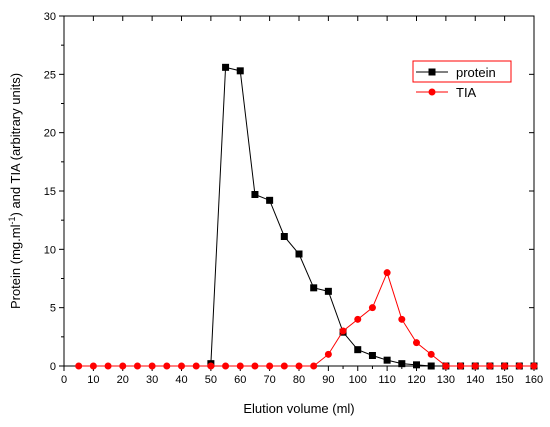 The height and width of the screenshot is (427, 550). I want to click on x-tick-label: 30, so click(152, 380).